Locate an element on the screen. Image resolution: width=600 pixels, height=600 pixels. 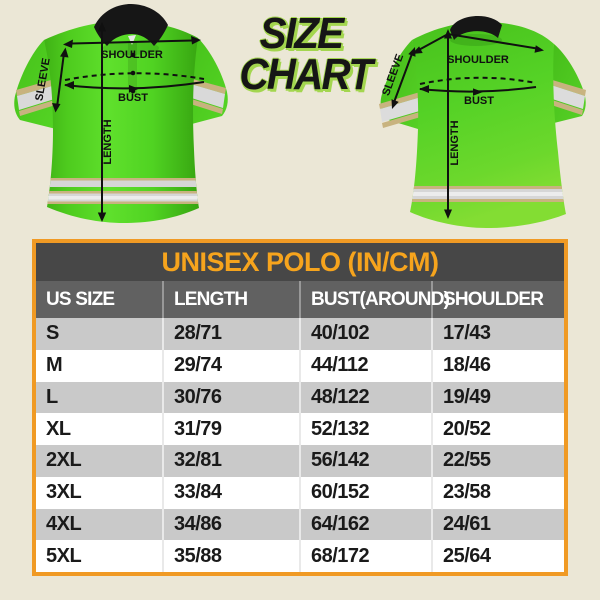
cell-length: 28/71 is located at coordinates (230, 334).